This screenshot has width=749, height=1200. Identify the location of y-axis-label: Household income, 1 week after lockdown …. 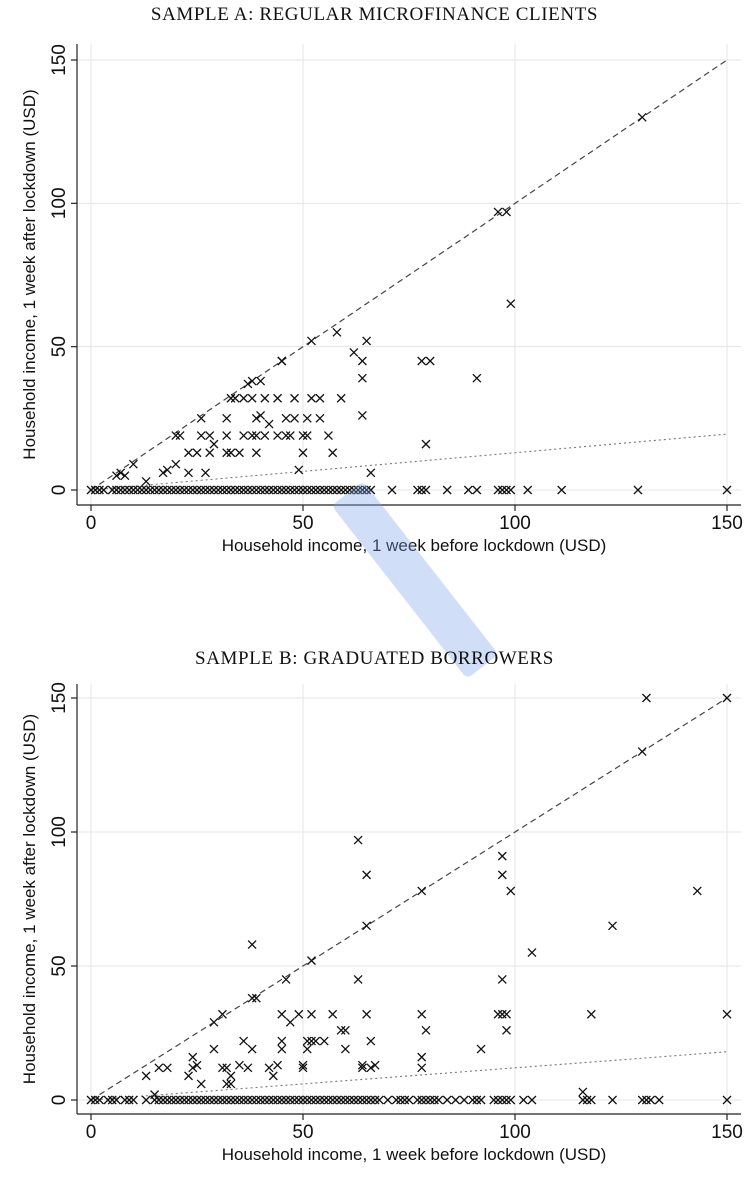
(29, 274).